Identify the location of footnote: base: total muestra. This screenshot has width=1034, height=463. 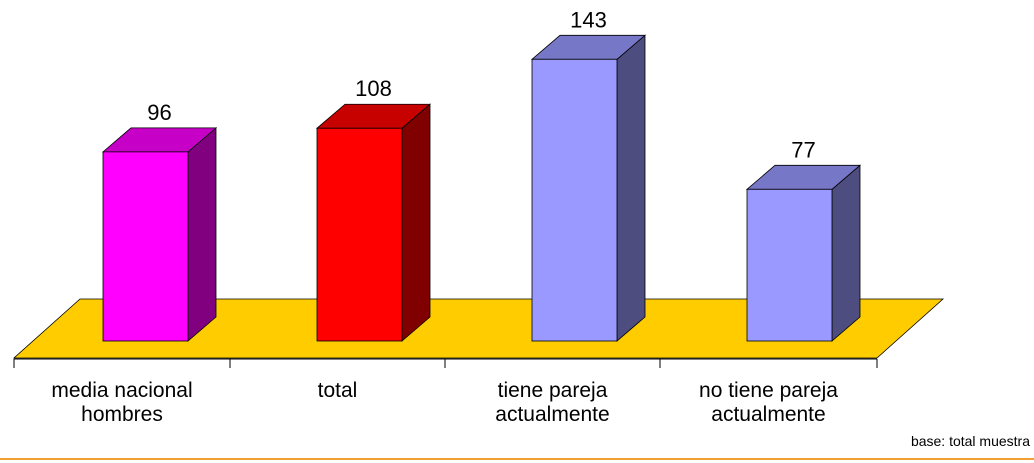
(970, 441).